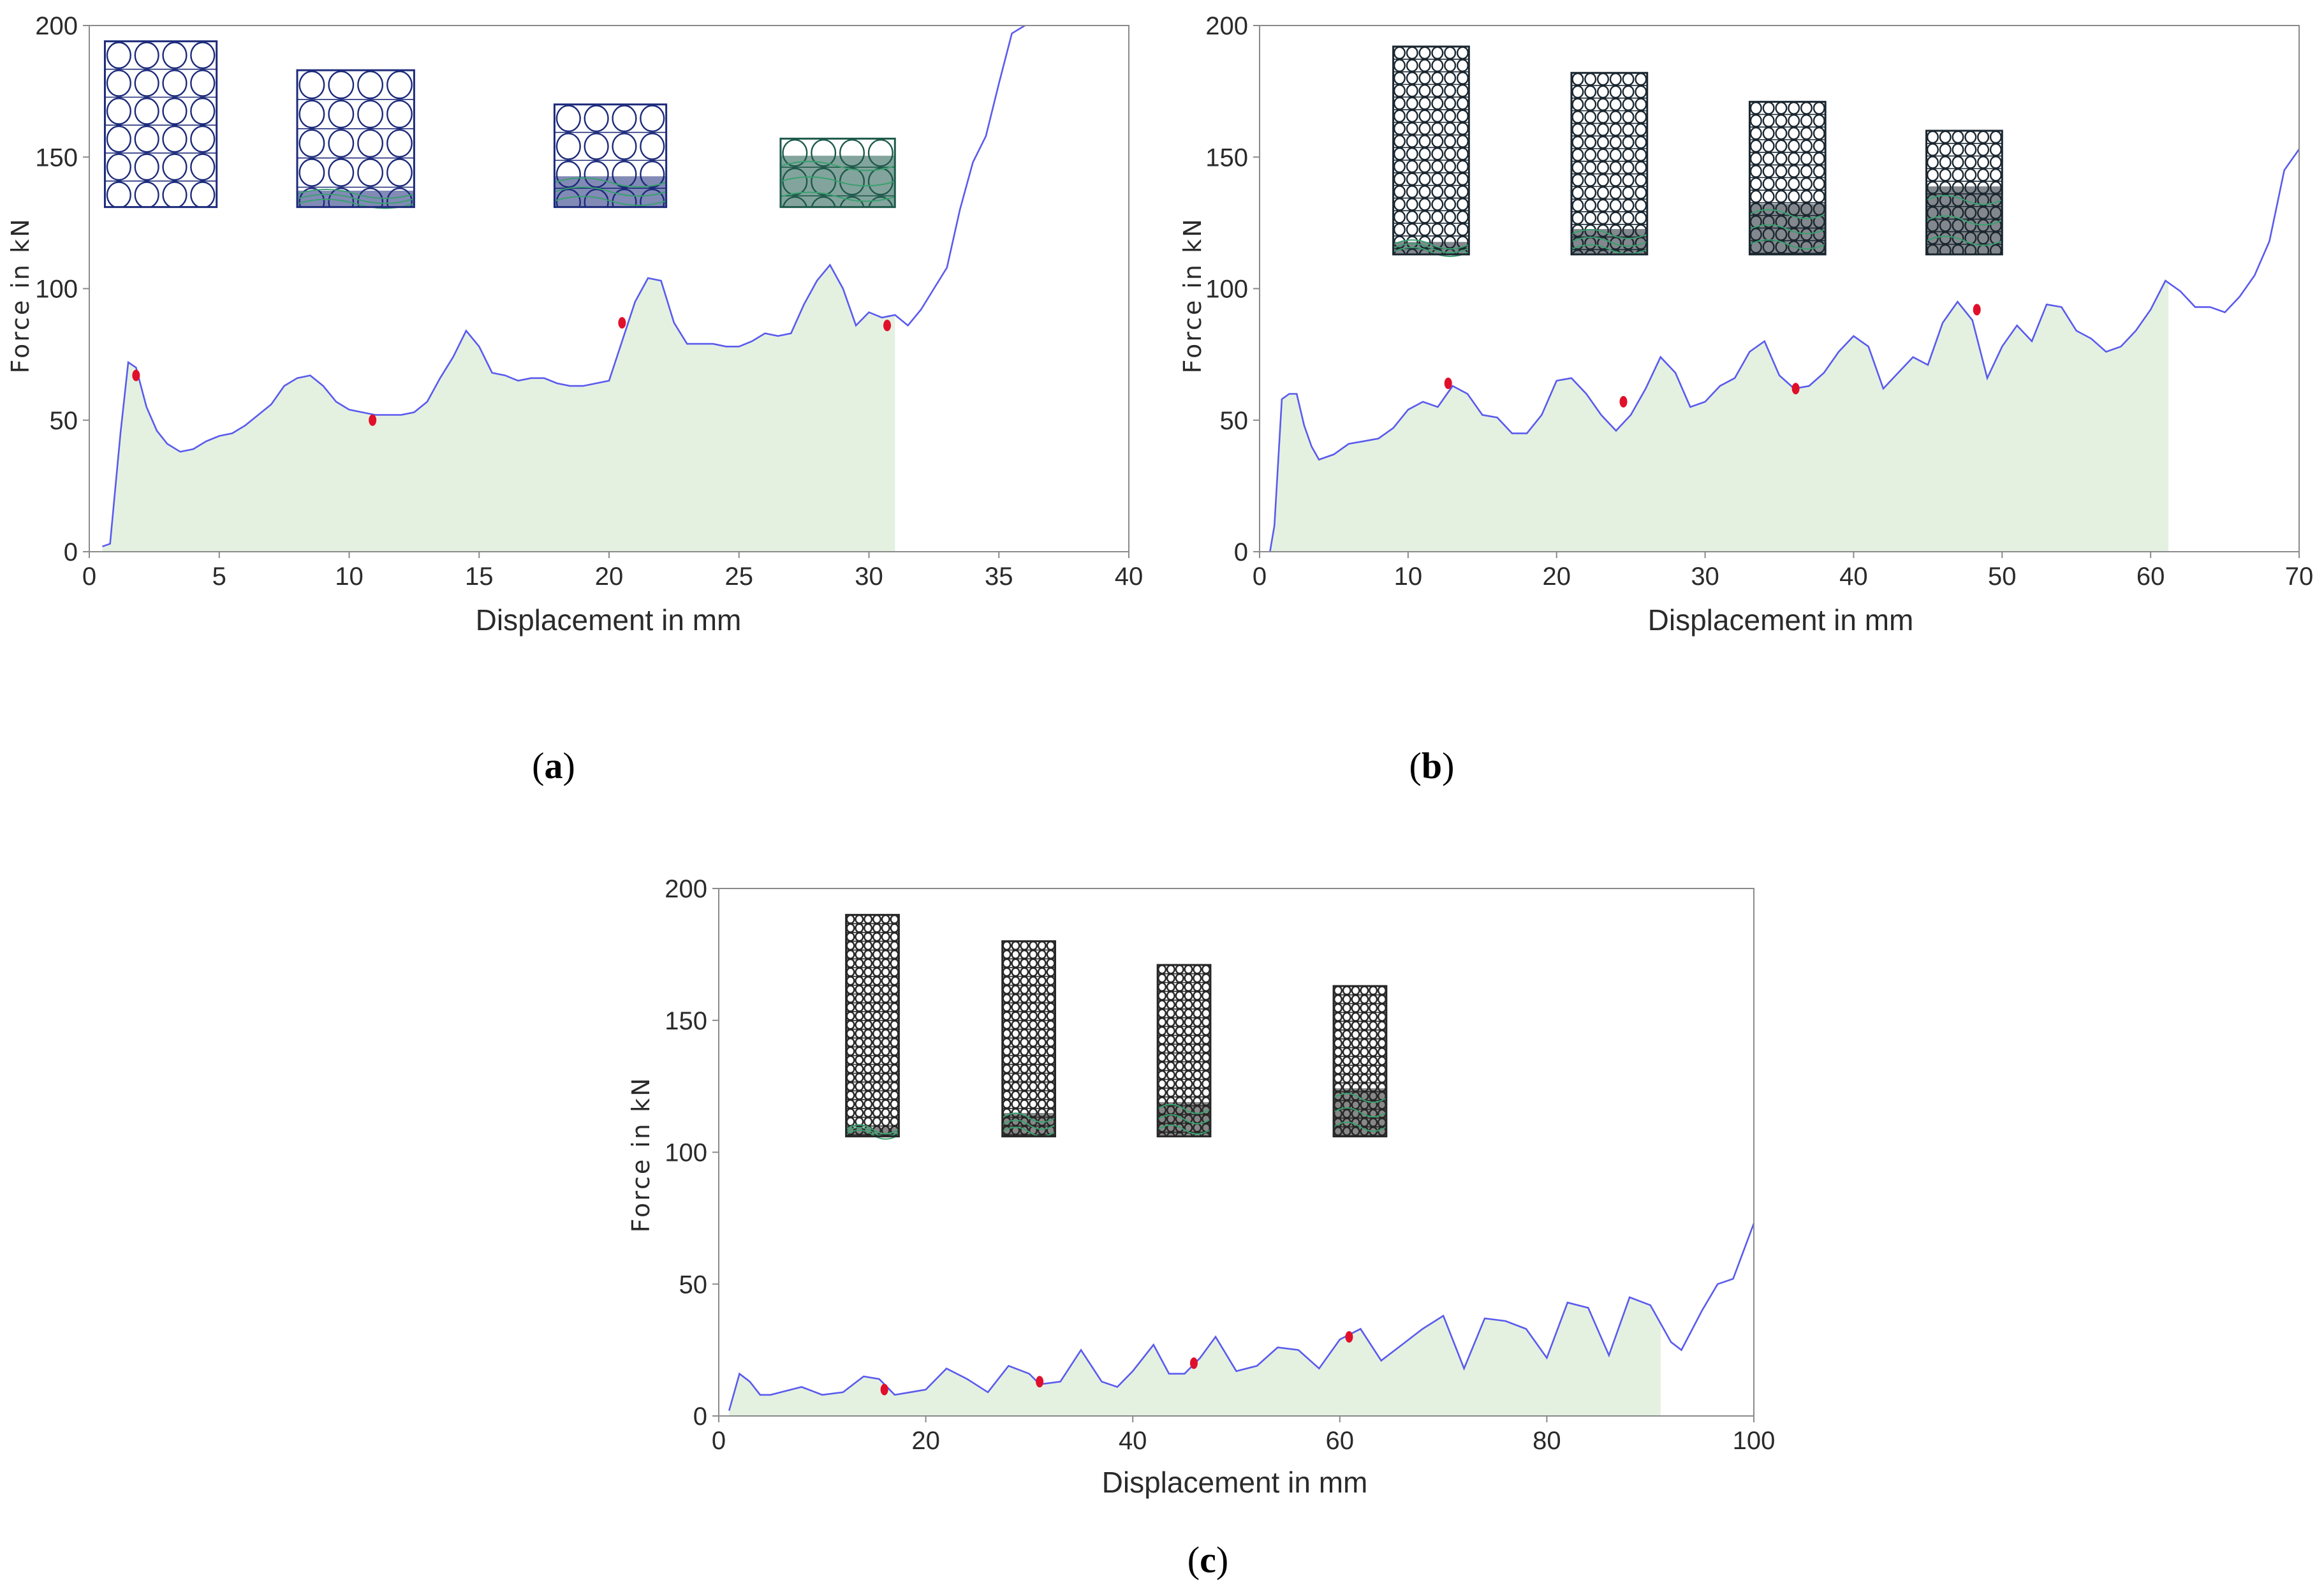 This screenshot has width=2324, height=1592. I want to click on panel-c-x-tick-label: 60, so click(1341, 1441).